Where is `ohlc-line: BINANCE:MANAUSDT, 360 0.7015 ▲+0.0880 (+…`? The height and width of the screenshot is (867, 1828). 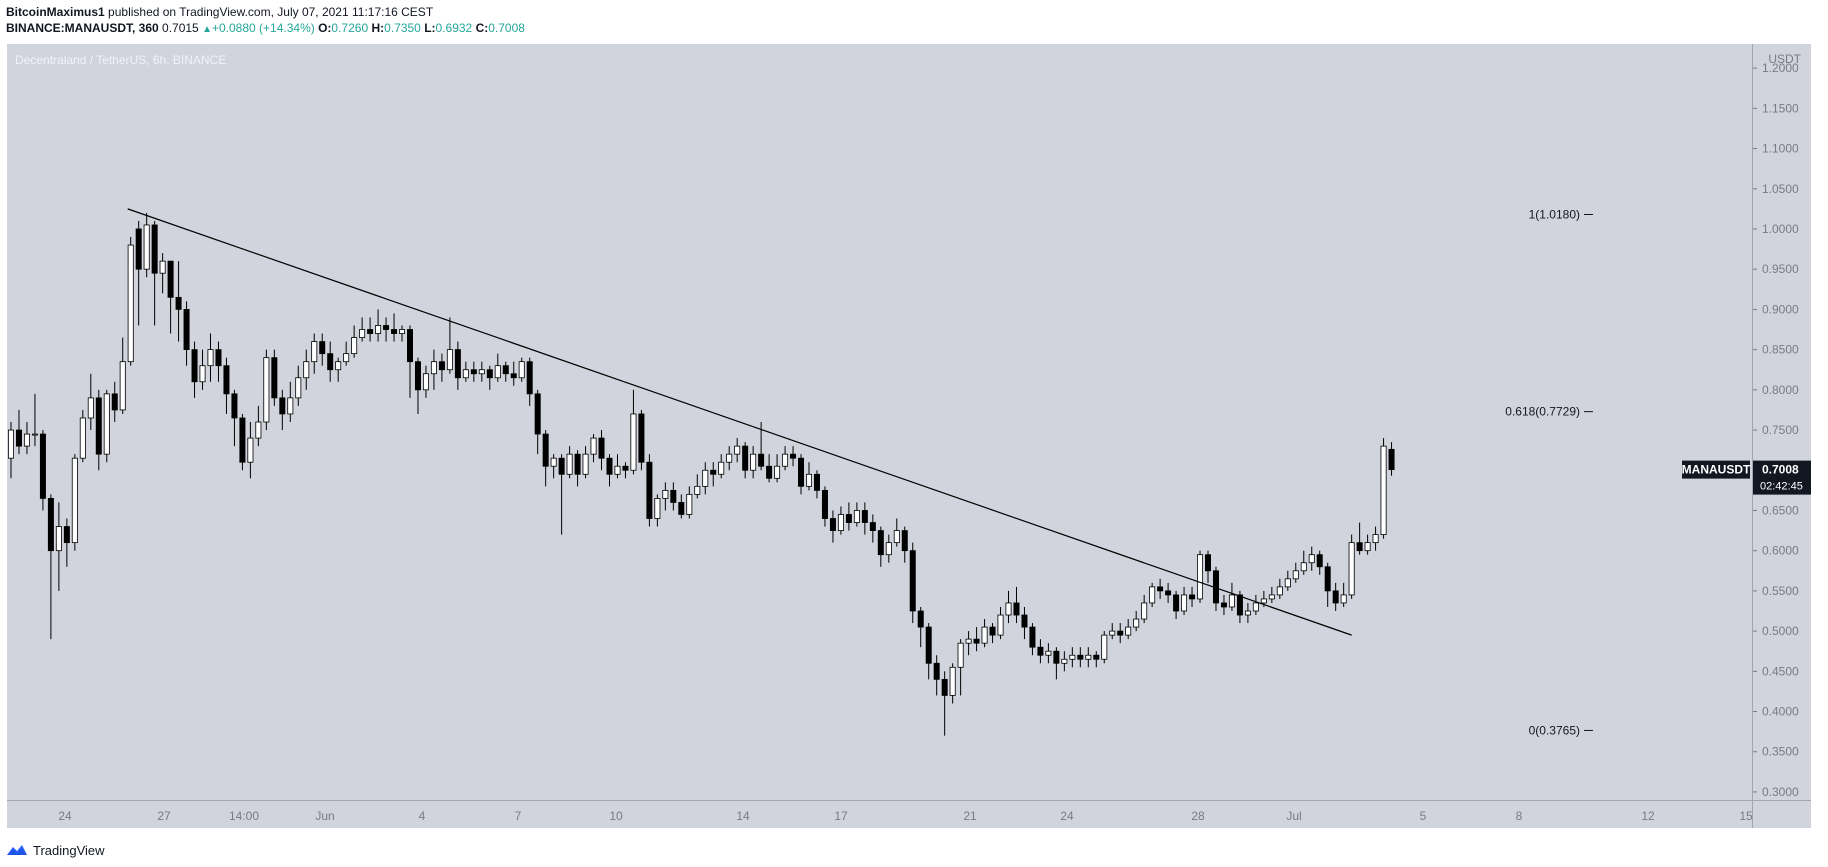
ohlc-line: BINANCE:MANAUSDT, 360 0.7015 ▲+0.0880 (+… is located at coordinates (265, 29).